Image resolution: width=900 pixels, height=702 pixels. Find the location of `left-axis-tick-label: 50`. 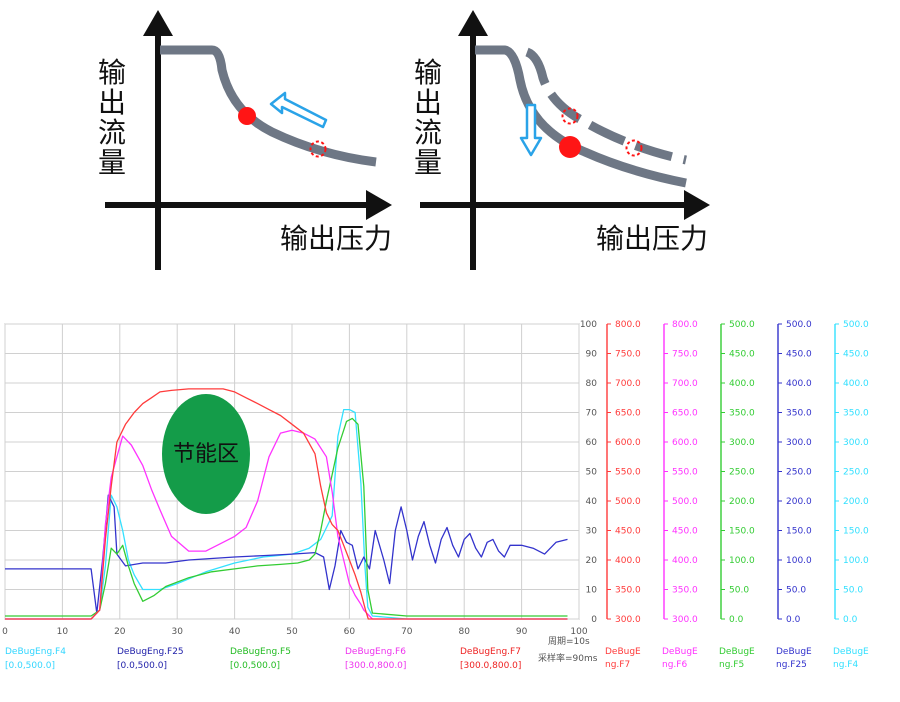

left-axis-tick-label: 50 is located at coordinates (592, 473).